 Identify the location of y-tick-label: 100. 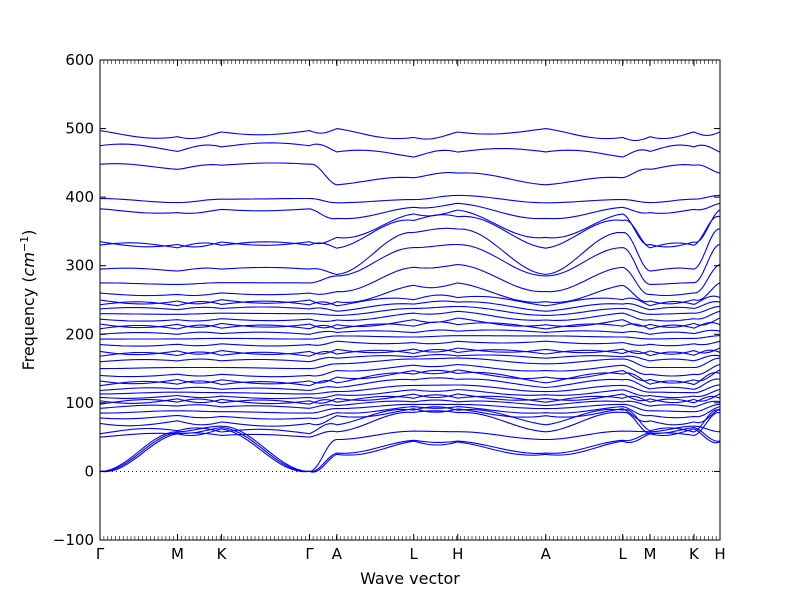
(79, 403).